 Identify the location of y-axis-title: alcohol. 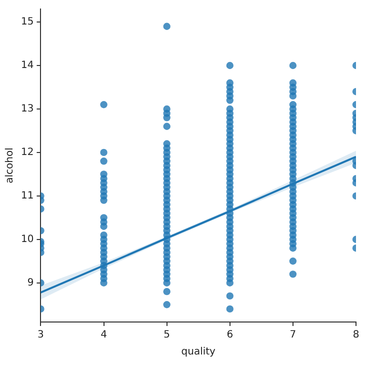
(10, 166).